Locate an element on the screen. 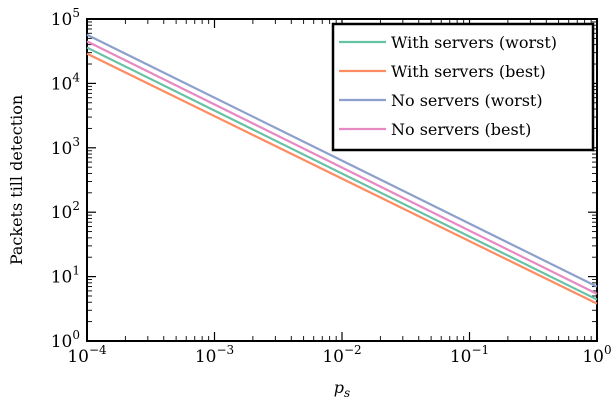 This screenshot has height=400, width=616. legend-label: No servers (worst) is located at coordinates (467, 100).